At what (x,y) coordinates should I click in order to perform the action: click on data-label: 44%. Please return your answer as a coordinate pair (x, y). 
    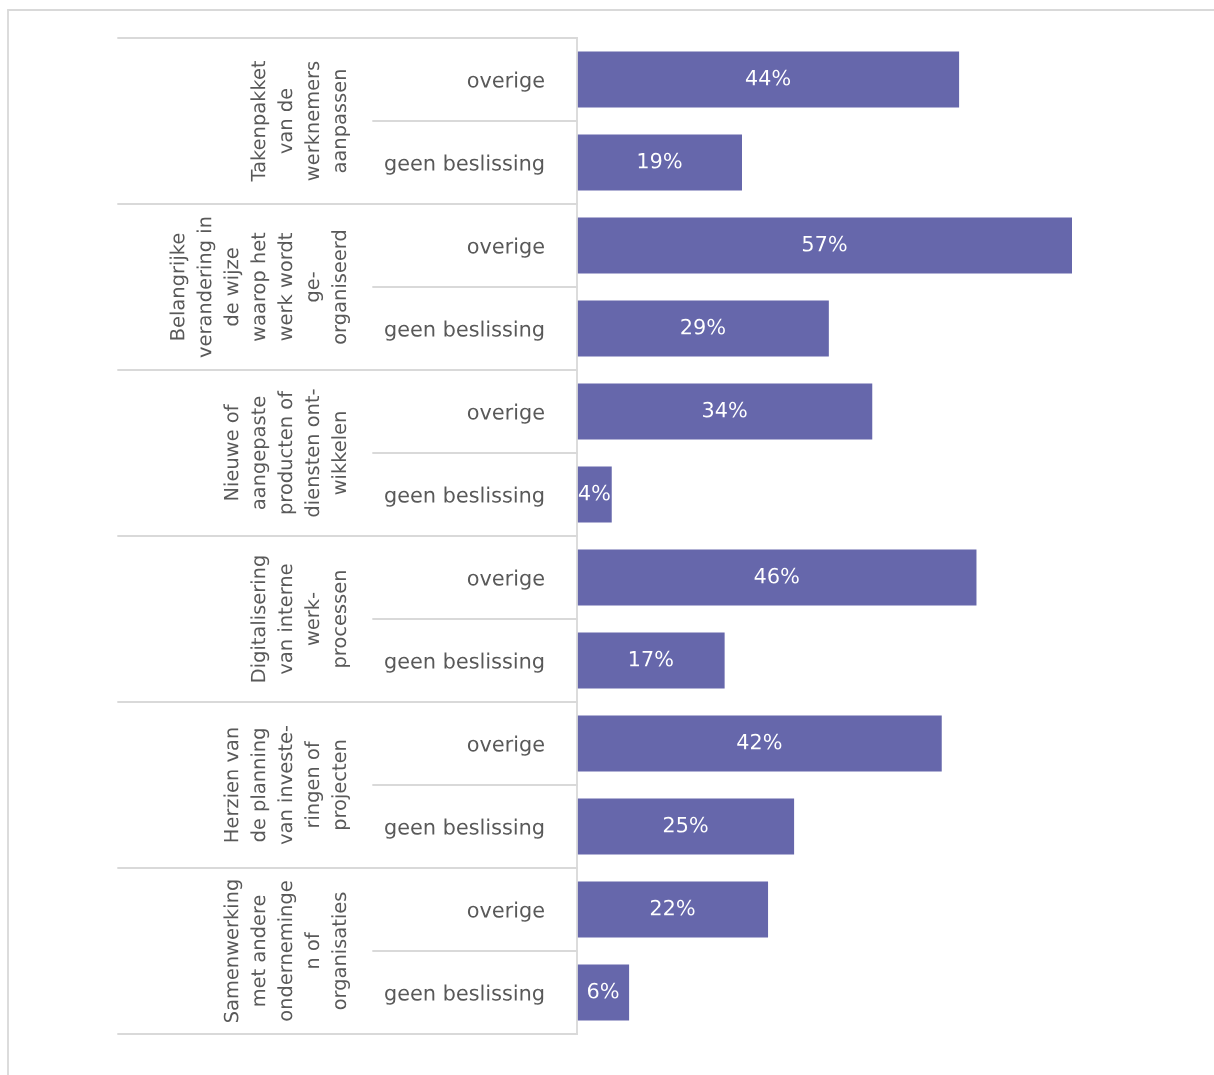
    Looking at the image, I should click on (768, 77).